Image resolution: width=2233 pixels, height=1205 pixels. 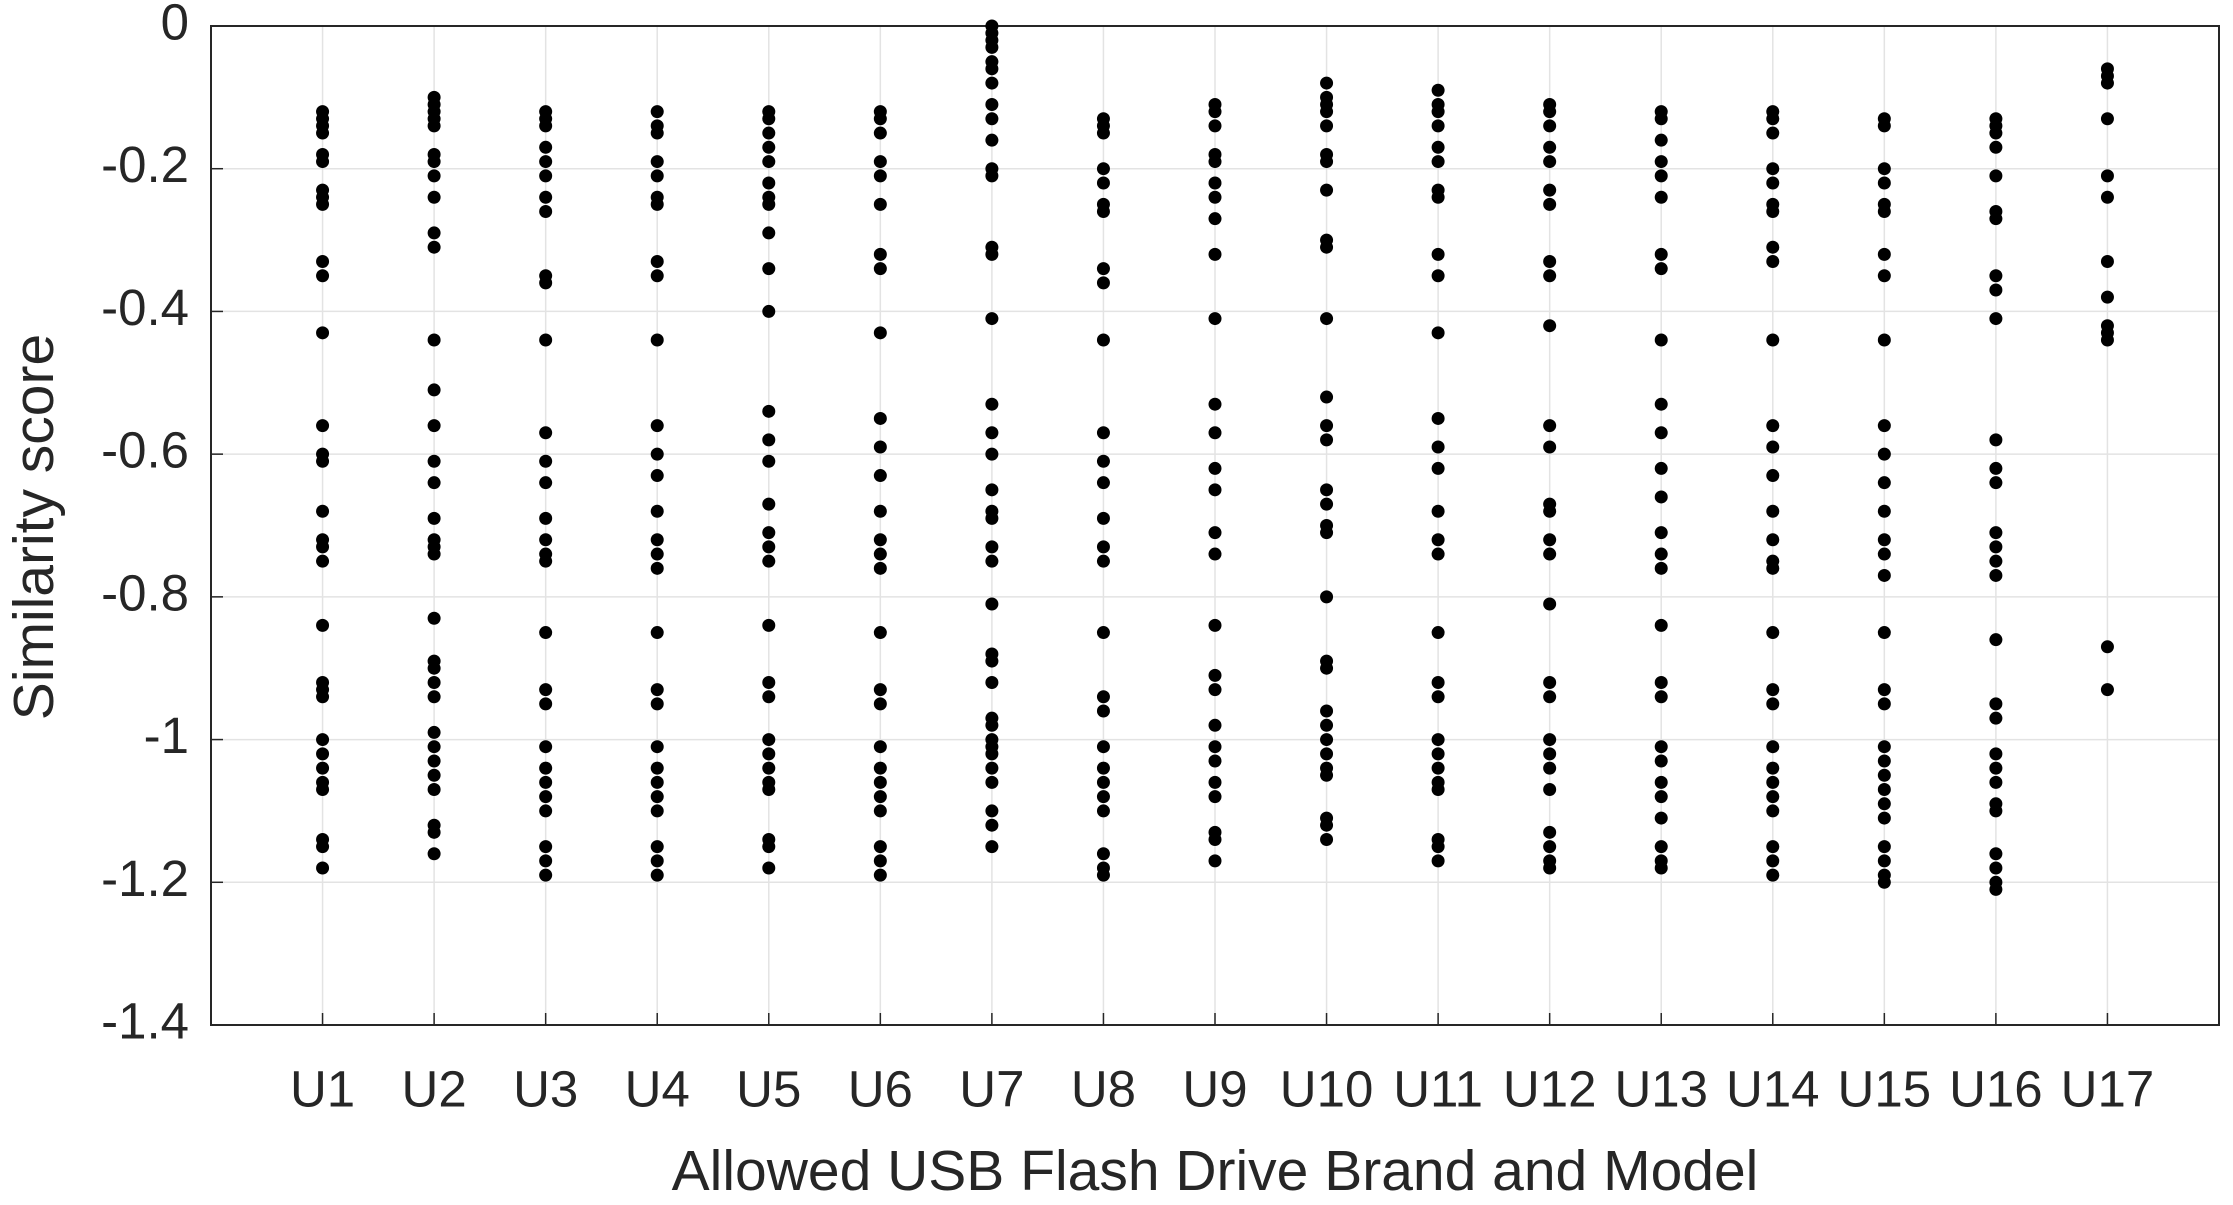 What do you see at coordinates (434, 1088) in the screenshot?
I see `x-tick-label: U2` at bounding box center [434, 1088].